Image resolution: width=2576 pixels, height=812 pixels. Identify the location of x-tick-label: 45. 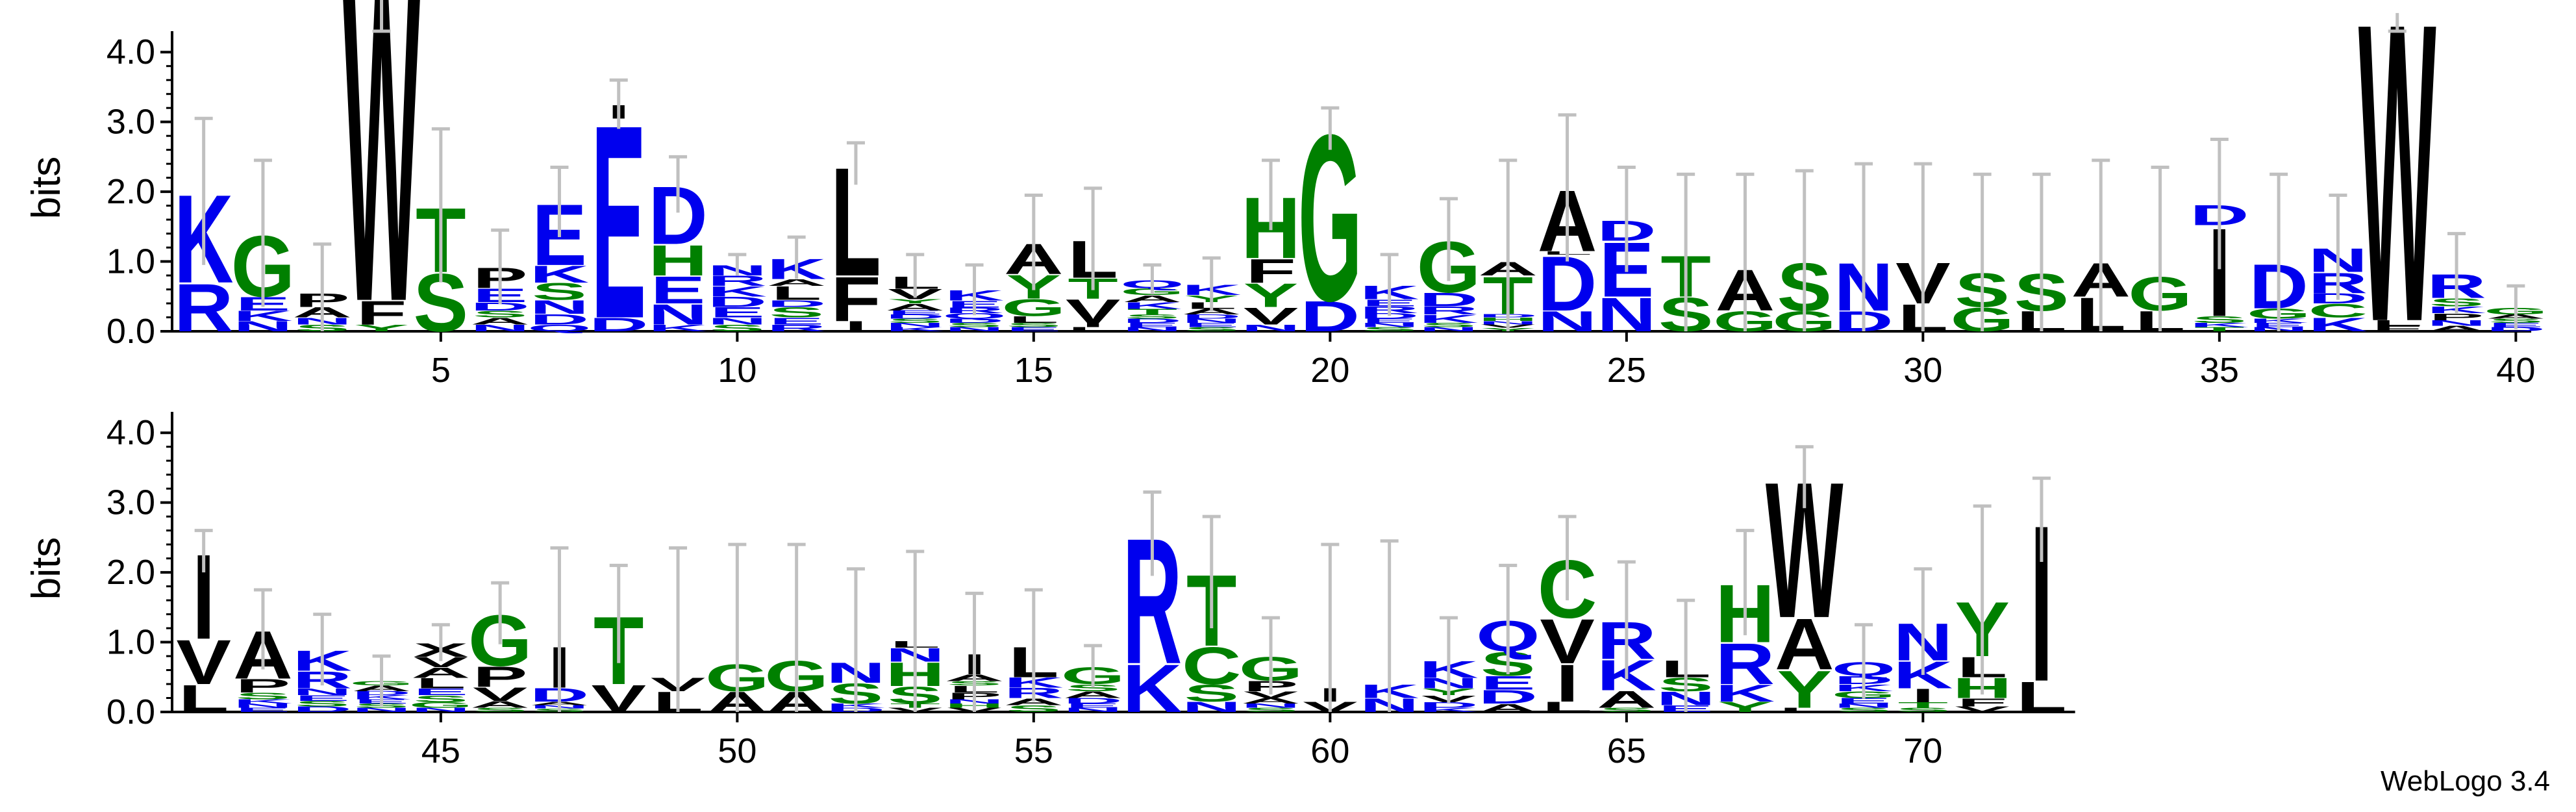
(440, 750).